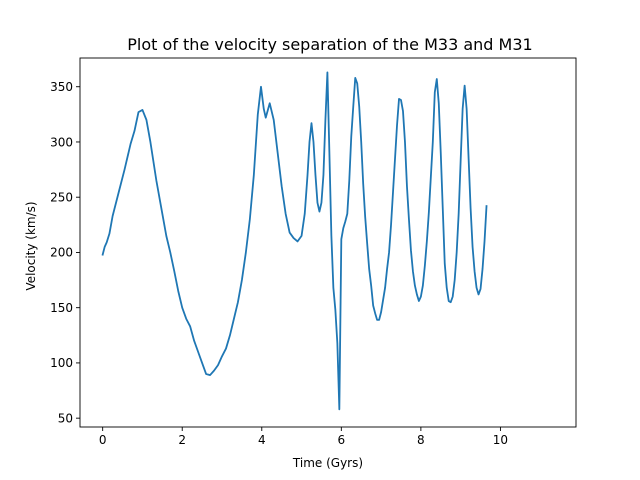 The height and width of the screenshot is (480, 640). I want to click on x-tick-label: 10, so click(500, 440).